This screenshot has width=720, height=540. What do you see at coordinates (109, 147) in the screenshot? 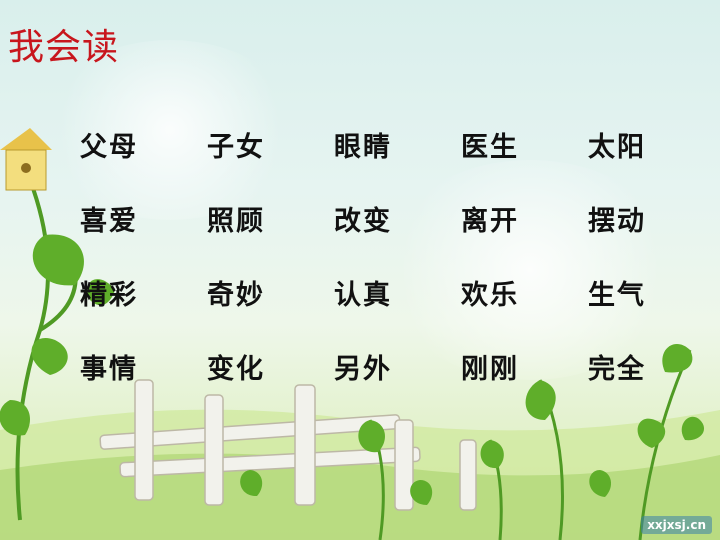
I see `word-item: 父母` at bounding box center [109, 147].